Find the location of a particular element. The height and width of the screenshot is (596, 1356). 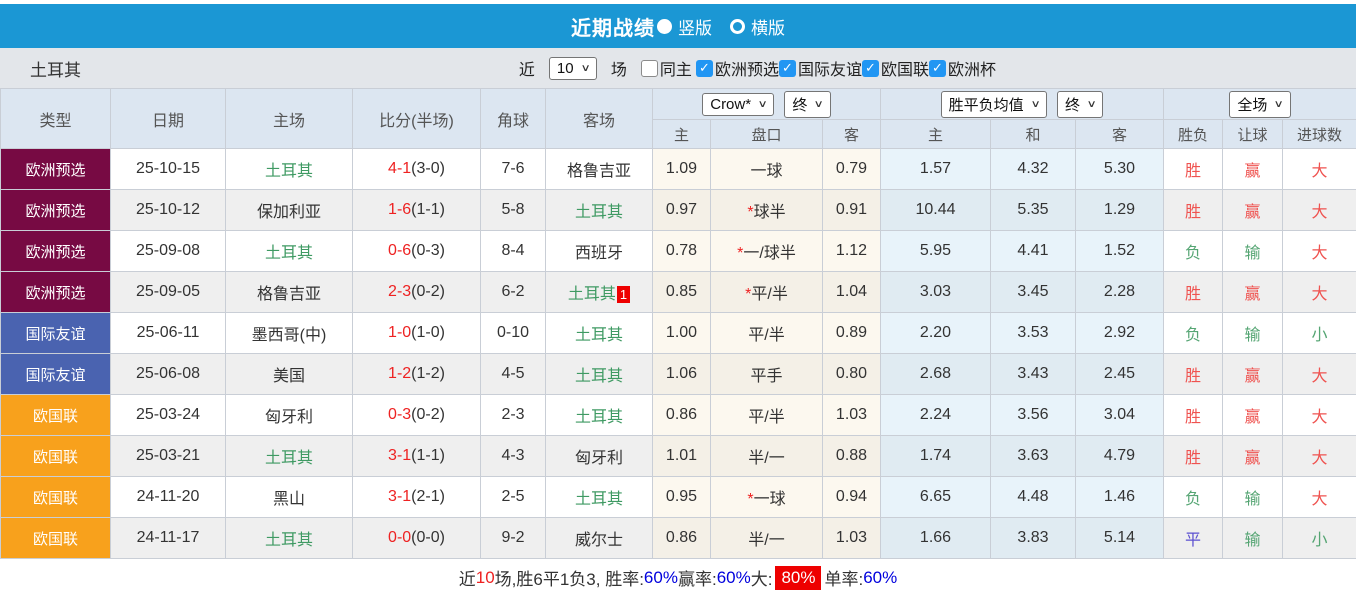

summary-segment: 60% is located at coordinates (734, 578).